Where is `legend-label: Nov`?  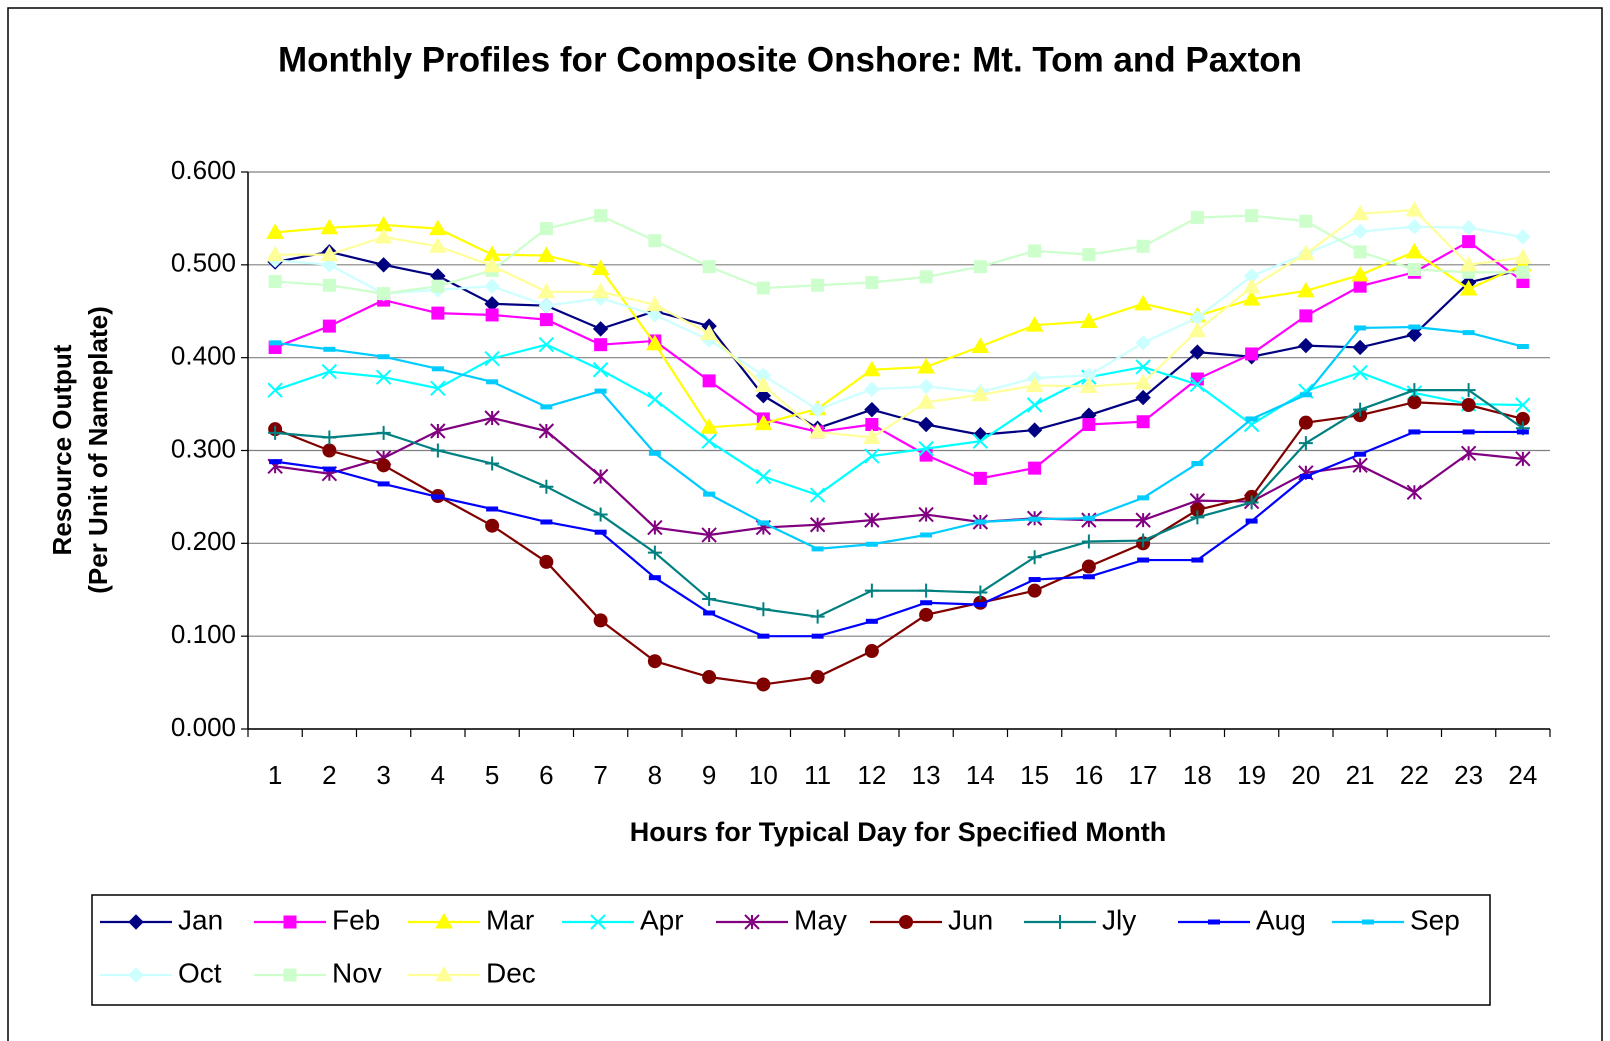
legend-label: Nov is located at coordinates (357, 972).